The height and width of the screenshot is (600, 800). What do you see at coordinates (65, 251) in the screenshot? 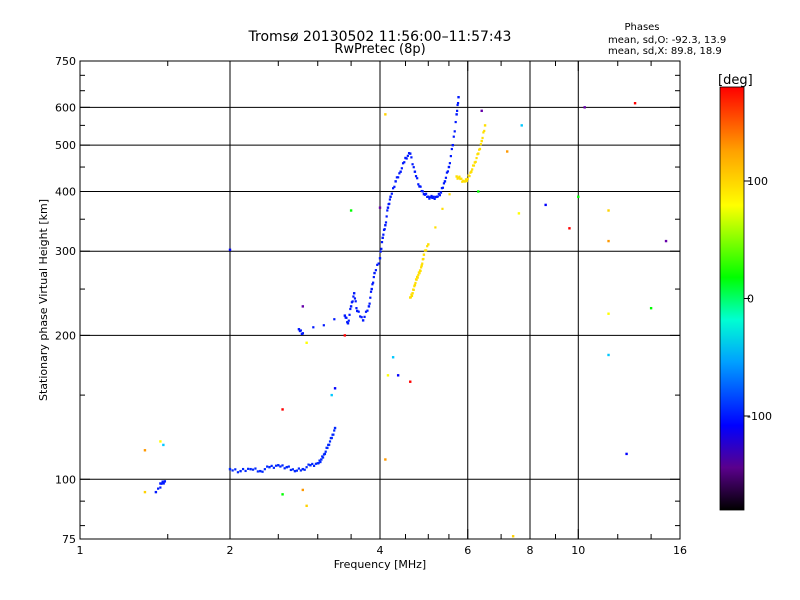
I see `y-tick-label: 300` at bounding box center [65, 251].